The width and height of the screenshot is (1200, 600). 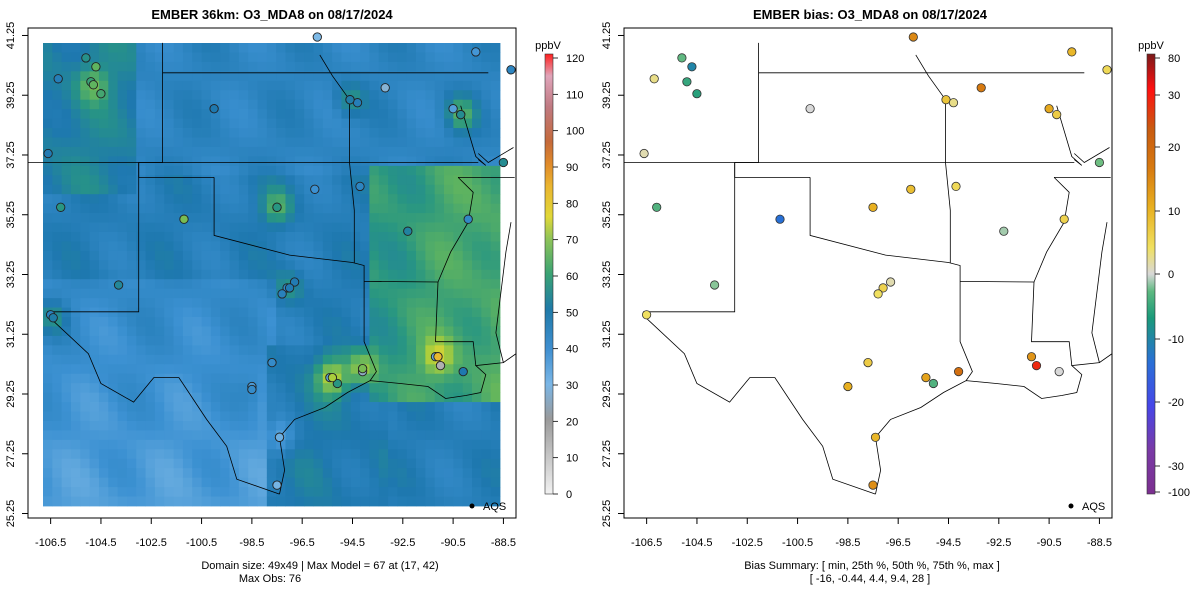 What do you see at coordinates (295, 279) in the screenshot?
I see `left-state-border` at bounding box center [295, 279].